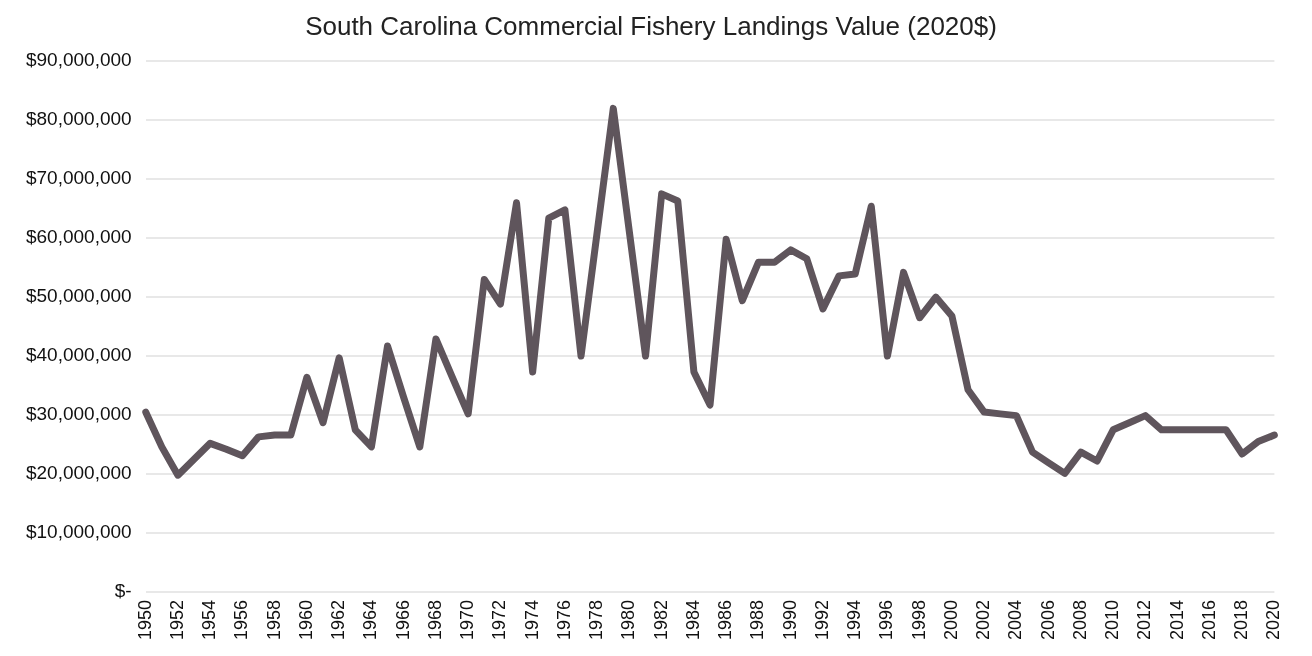 This screenshot has width=1312, height=656. What do you see at coordinates (144, 619) in the screenshot?
I see `x-tick-label: 1950` at bounding box center [144, 619].